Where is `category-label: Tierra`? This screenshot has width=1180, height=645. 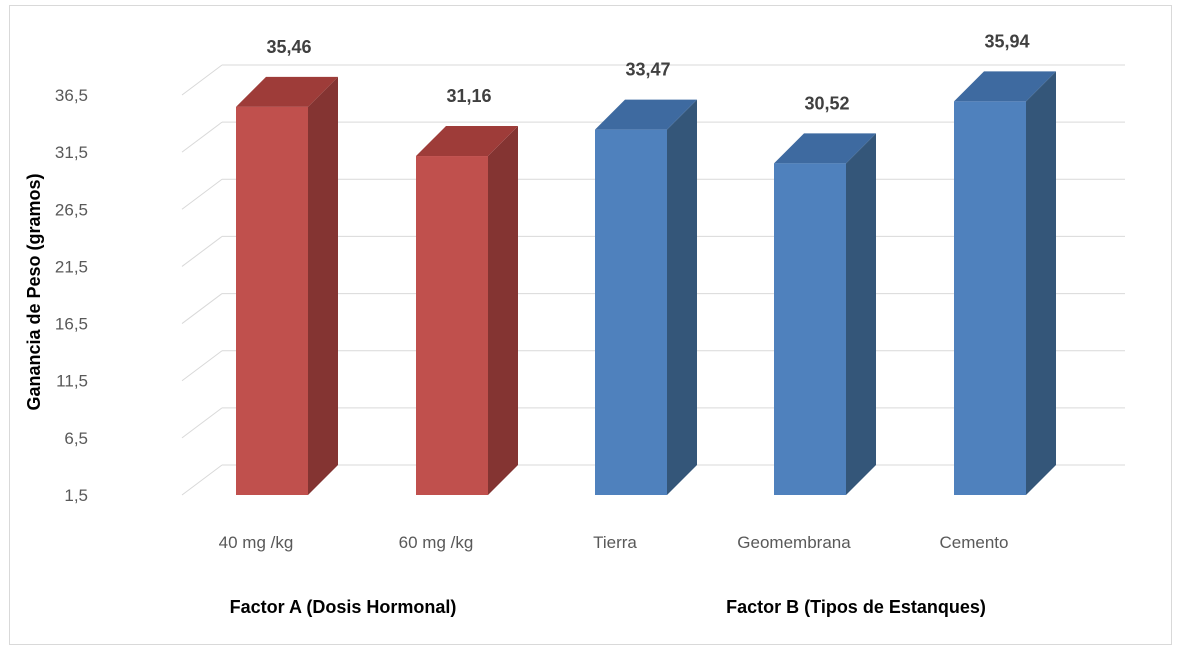
category-label: Tierra is located at coordinates (615, 542).